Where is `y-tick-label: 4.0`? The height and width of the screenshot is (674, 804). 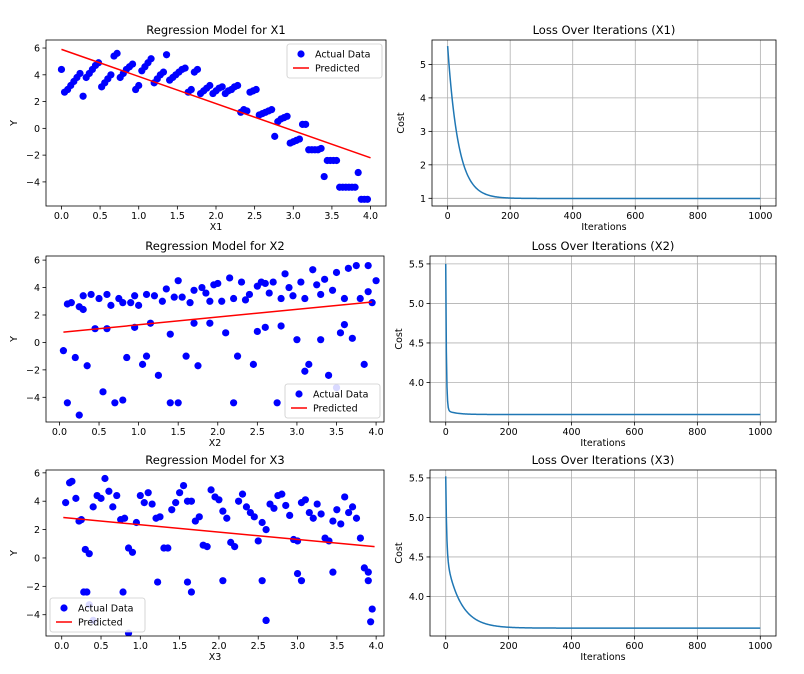
y-tick-label: 4.0 is located at coordinates (416, 383).